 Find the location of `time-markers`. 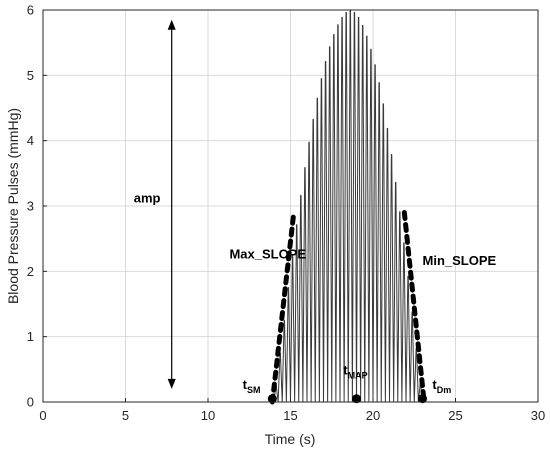

time-markers is located at coordinates (347, 399).